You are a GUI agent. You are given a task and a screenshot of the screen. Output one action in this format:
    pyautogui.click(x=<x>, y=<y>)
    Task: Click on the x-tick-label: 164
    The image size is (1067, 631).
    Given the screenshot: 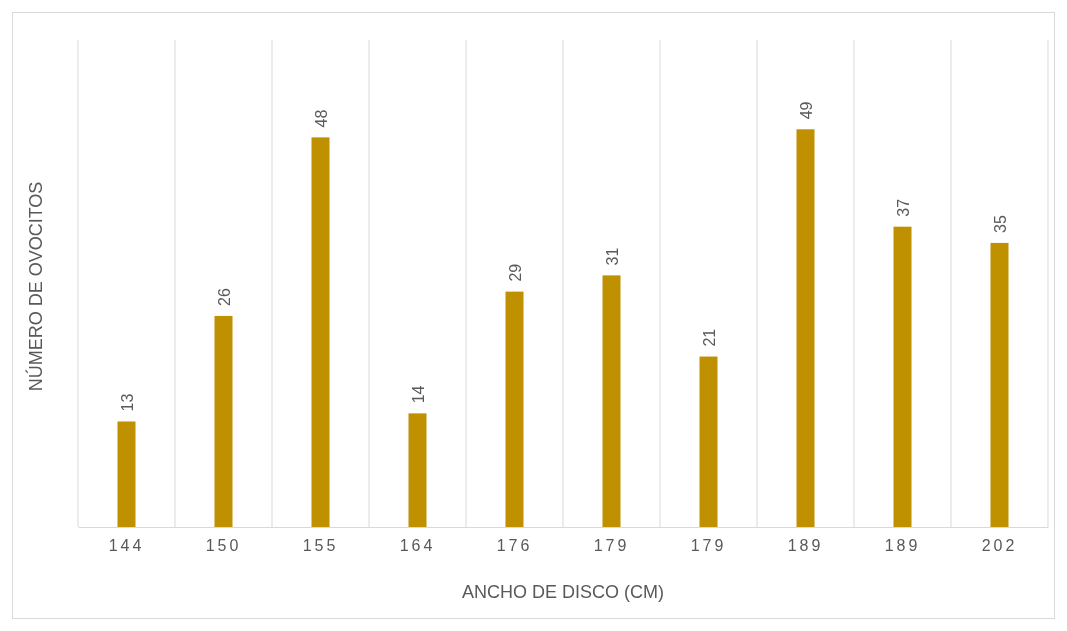 What is the action you would take?
    pyautogui.click(x=417, y=545)
    